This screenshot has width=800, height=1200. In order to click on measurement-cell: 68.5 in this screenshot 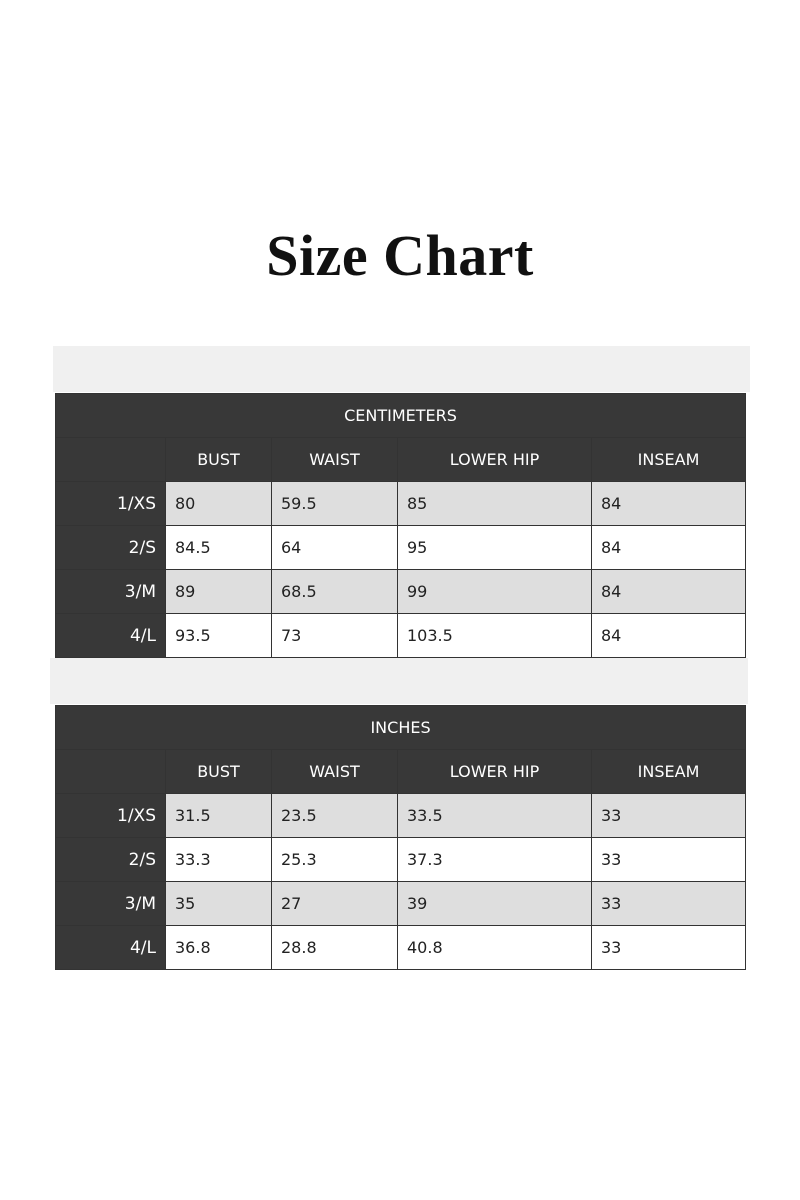, I will do `click(334, 591)`.